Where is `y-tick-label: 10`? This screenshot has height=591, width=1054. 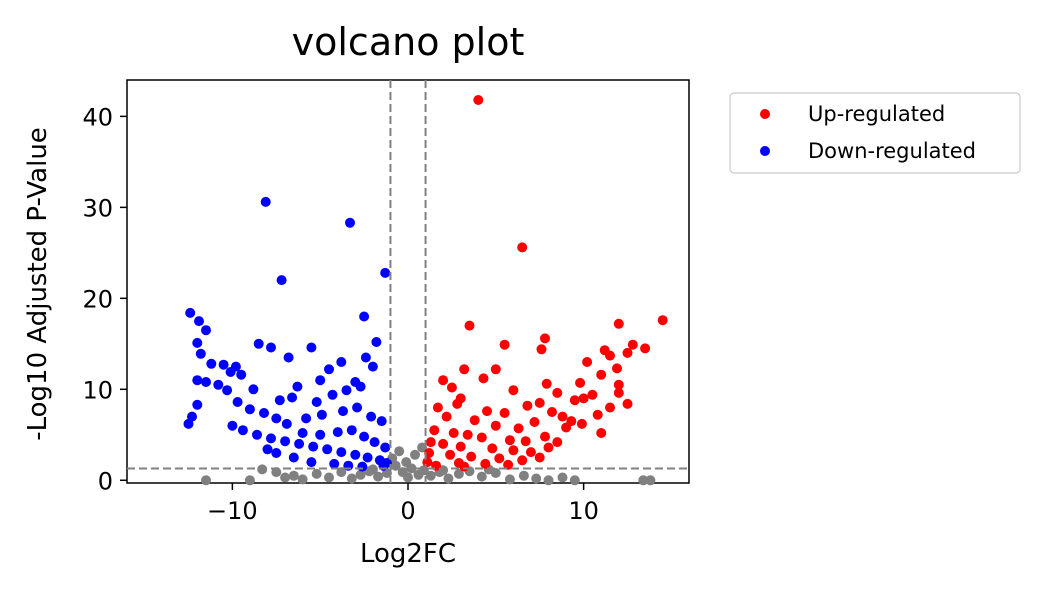 y-tick-label: 10 is located at coordinates (97, 390).